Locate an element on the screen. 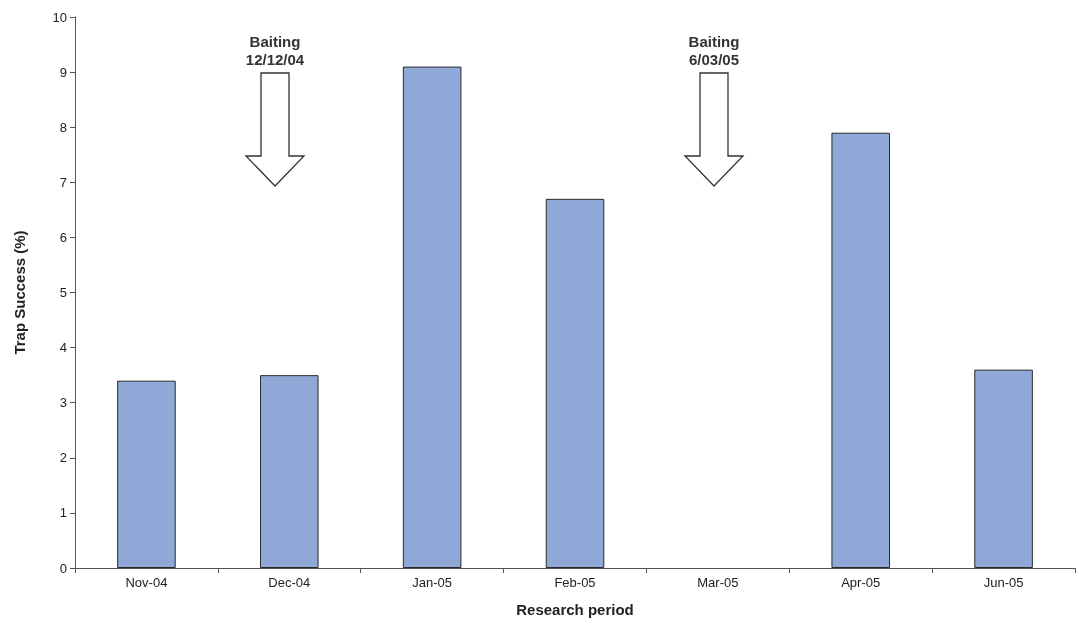 The width and height of the screenshot is (1079, 639). annotation: Baiting 12/12/04 is located at coordinates (275, 51).